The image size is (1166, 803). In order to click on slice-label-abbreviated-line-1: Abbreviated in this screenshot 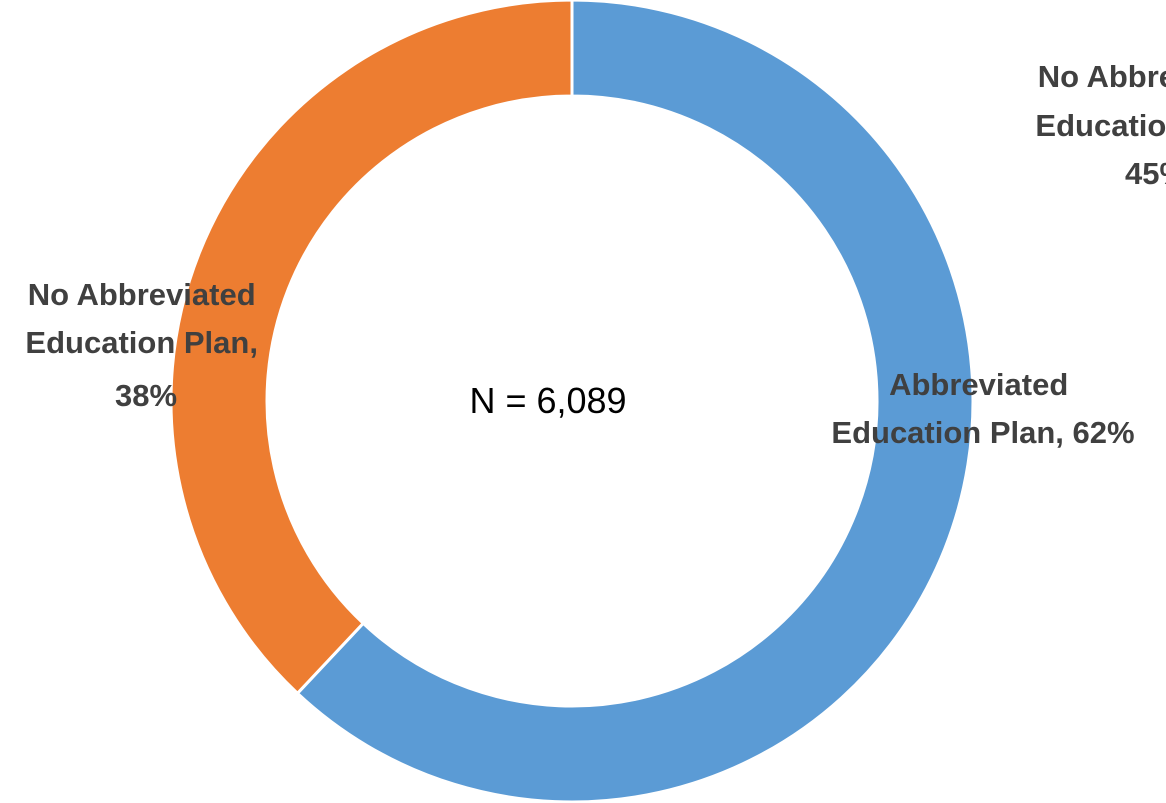, I will do `click(978, 384)`.